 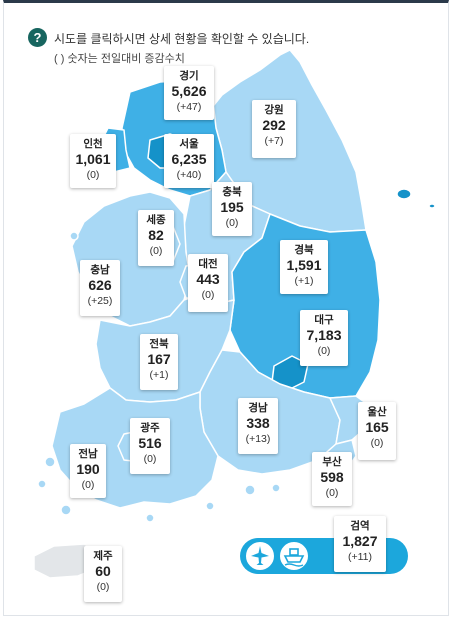 What do you see at coordinates (93, 144) in the screenshot?
I see `region-name: 인천` at bounding box center [93, 144].